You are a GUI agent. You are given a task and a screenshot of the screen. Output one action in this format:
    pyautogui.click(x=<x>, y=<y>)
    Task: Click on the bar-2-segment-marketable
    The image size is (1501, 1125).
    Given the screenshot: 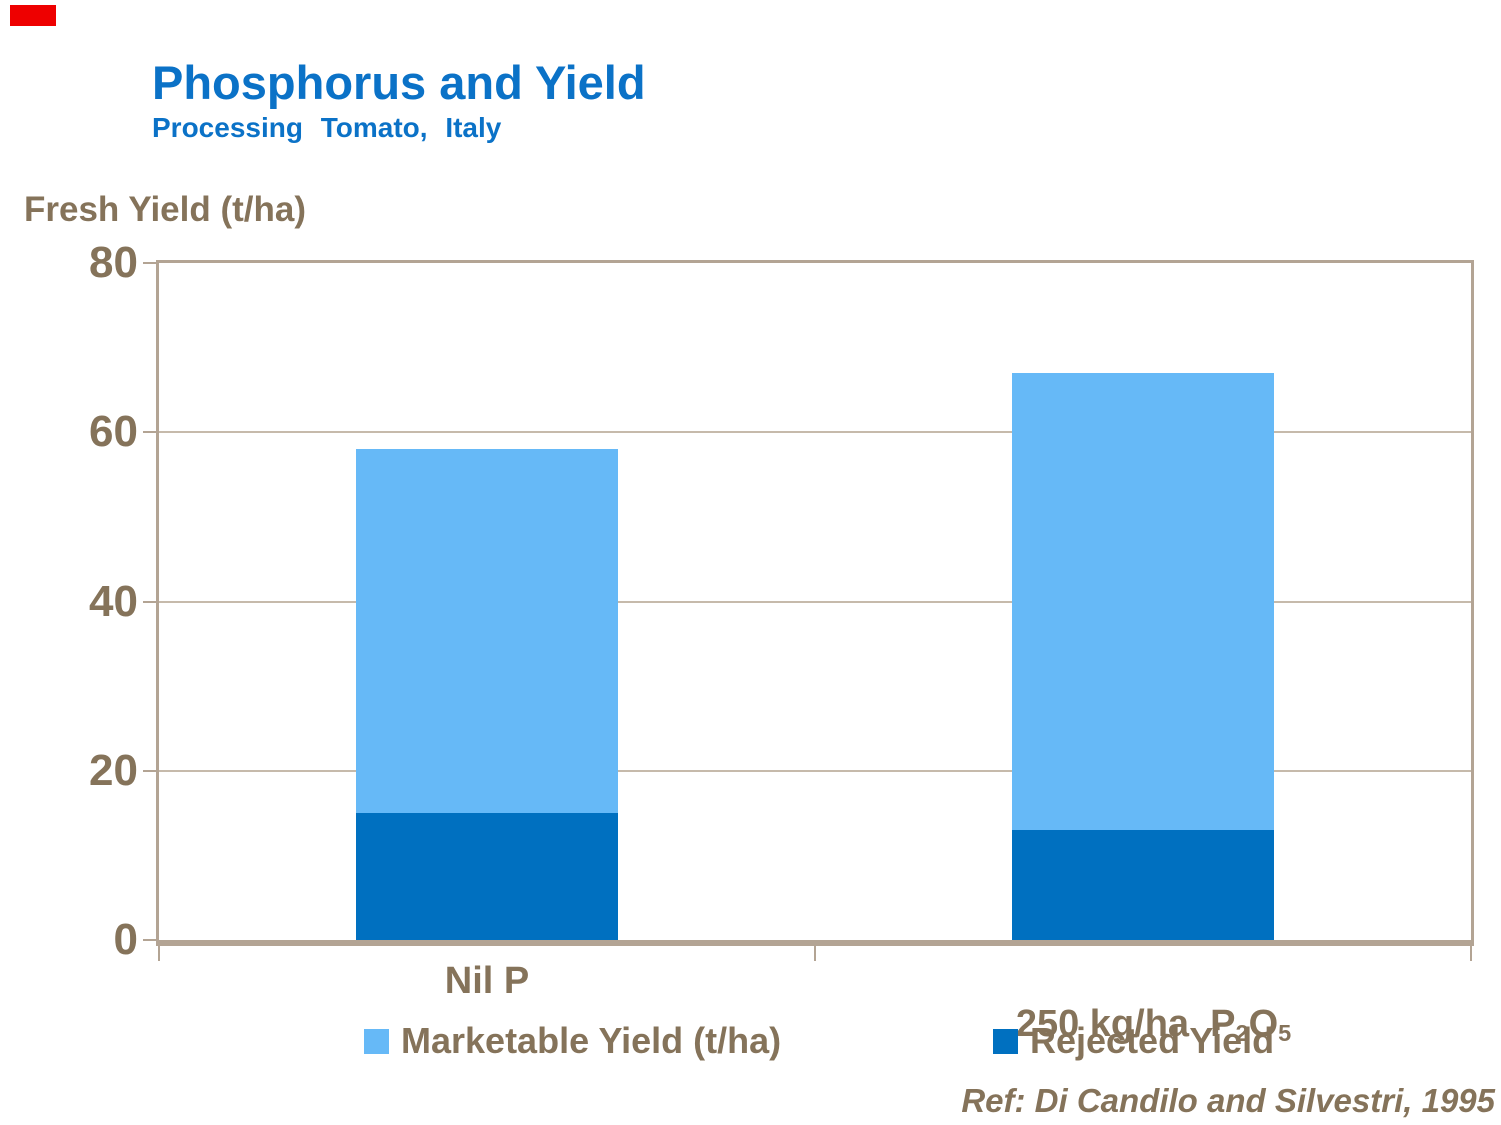 What is the action you would take?
    pyautogui.click(x=1143, y=601)
    